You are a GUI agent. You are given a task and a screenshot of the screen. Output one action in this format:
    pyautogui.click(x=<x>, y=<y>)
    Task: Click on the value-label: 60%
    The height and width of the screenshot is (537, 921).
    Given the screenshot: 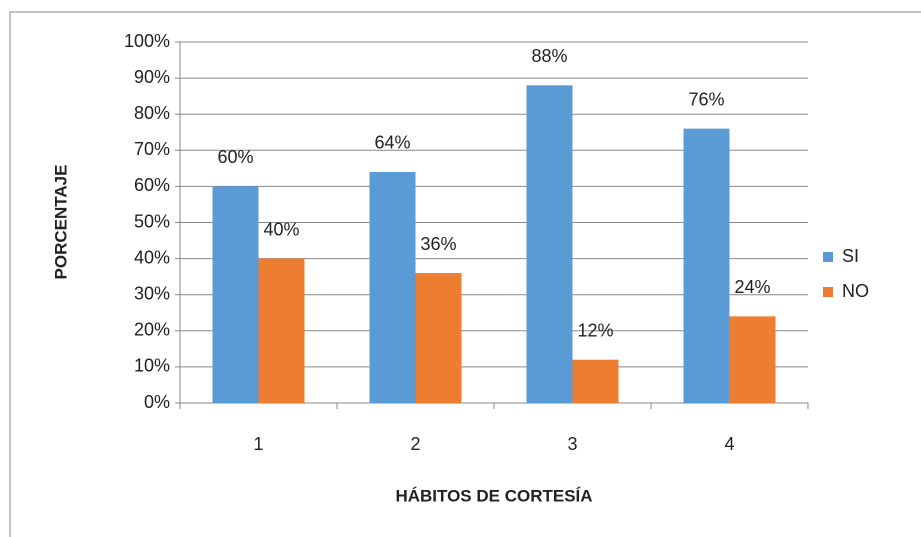 What is the action you would take?
    pyautogui.click(x=235, y=157)
    